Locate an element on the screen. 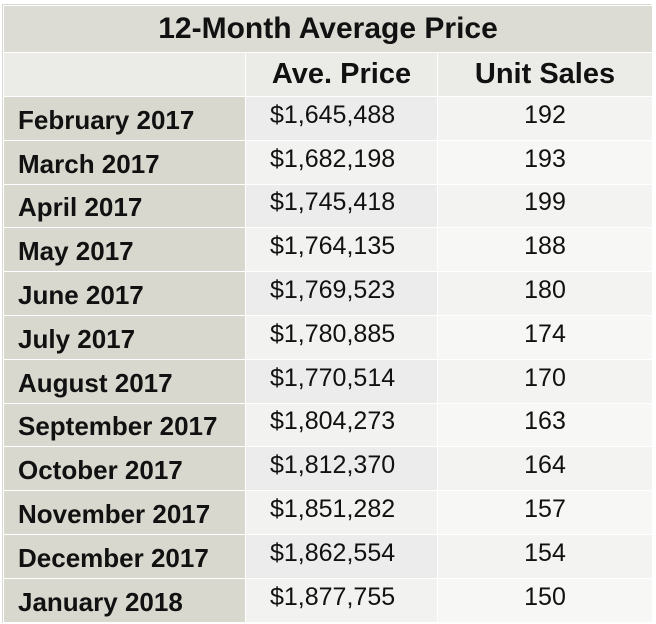 The width and height of the screenshot is (656, 624). price-cell: $1,682,198 is located at coordinates (341, 162).